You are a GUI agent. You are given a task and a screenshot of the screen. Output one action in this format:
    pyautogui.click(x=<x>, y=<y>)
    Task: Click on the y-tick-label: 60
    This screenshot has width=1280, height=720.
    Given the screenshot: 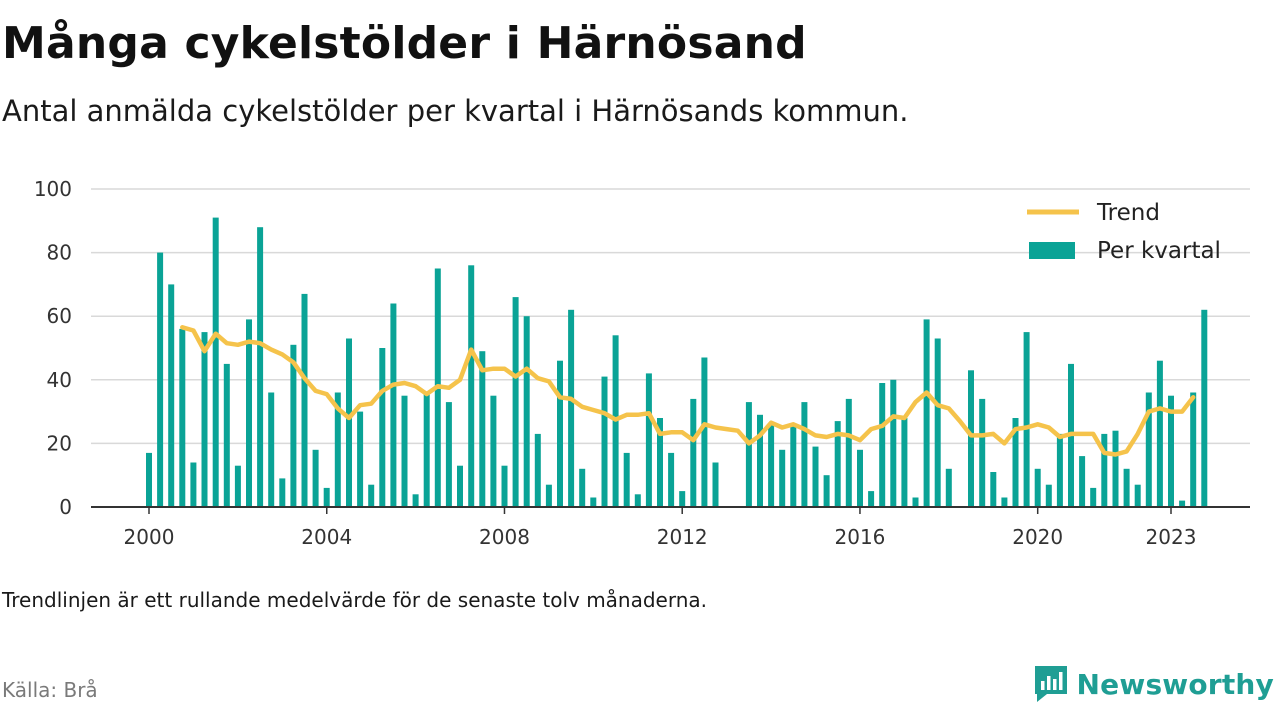 What is the action you would take?
    pyautogui.click(x=59, y=316)
    